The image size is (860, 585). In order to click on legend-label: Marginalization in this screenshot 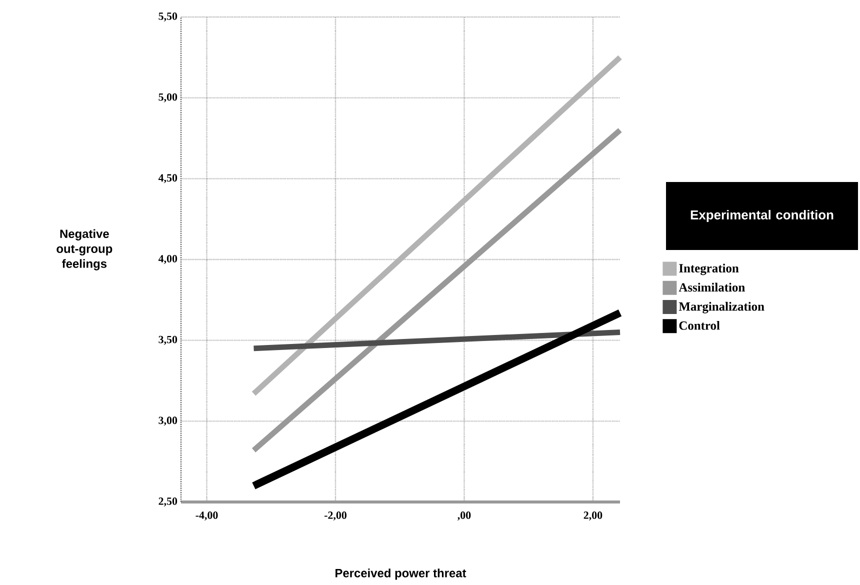, I will do `click(721, 308)`.